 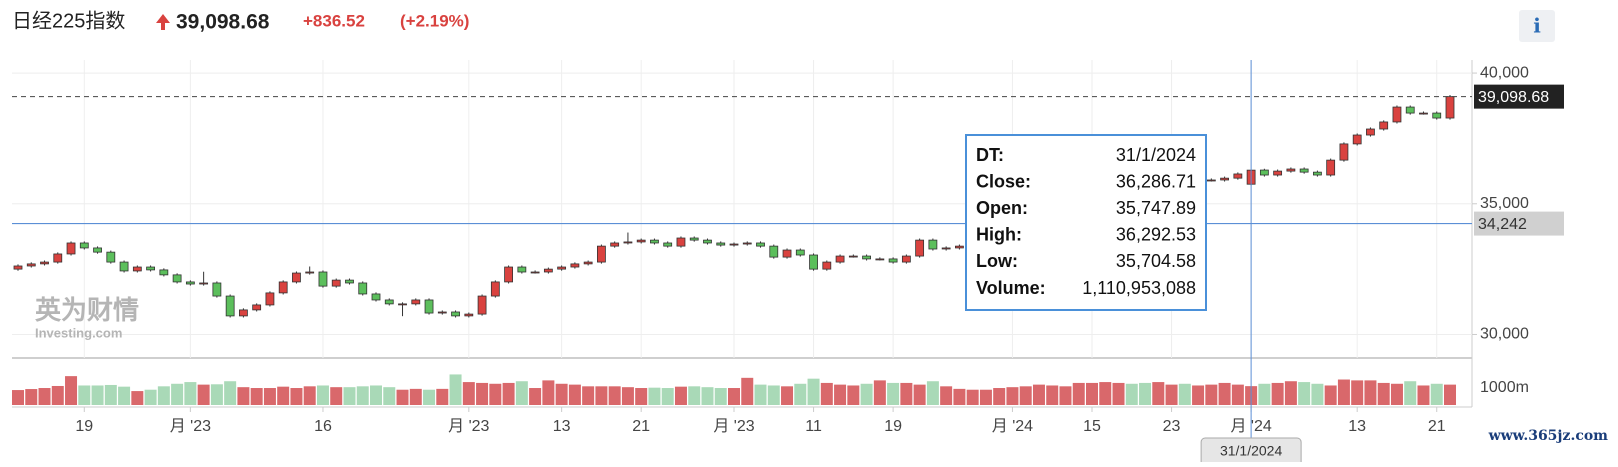 I want to click on x-tick-label: 月 '23, so click(x=733, y=426).